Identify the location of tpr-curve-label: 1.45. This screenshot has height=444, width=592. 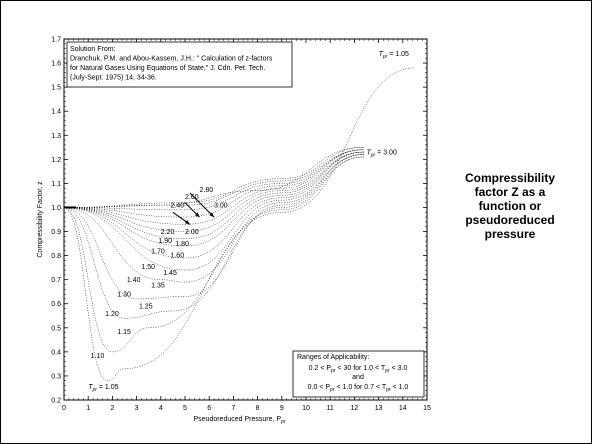
(170, 273).